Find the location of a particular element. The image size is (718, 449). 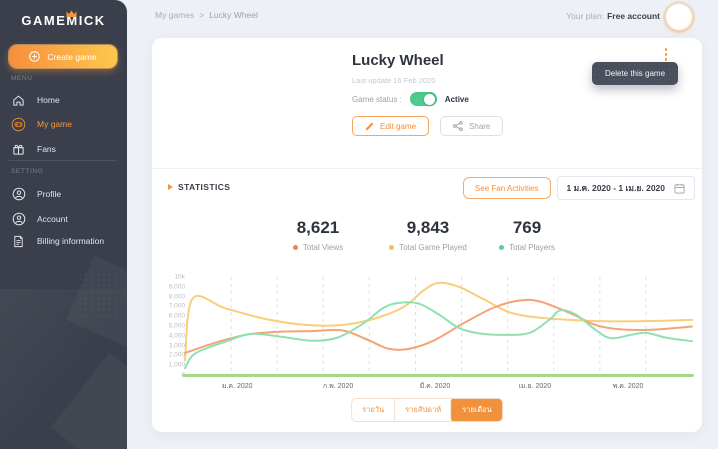

stat-total-views: 8,621 Total Views is located at coordinates (318, 235).